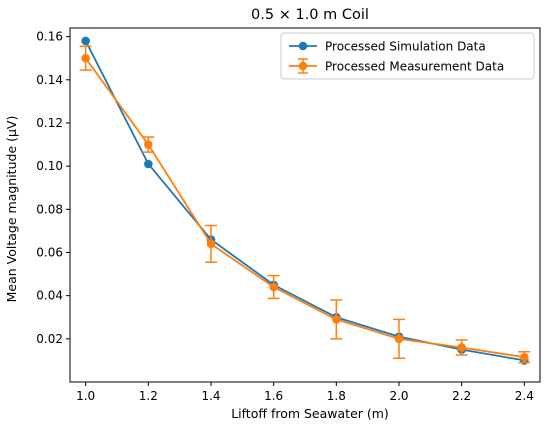 This screenshot has width=550, height=427. What do you see at coordinates (524, 396) in the screenshot?
I see `x-tick-label: 2.4` at bounding box center [524, 396].